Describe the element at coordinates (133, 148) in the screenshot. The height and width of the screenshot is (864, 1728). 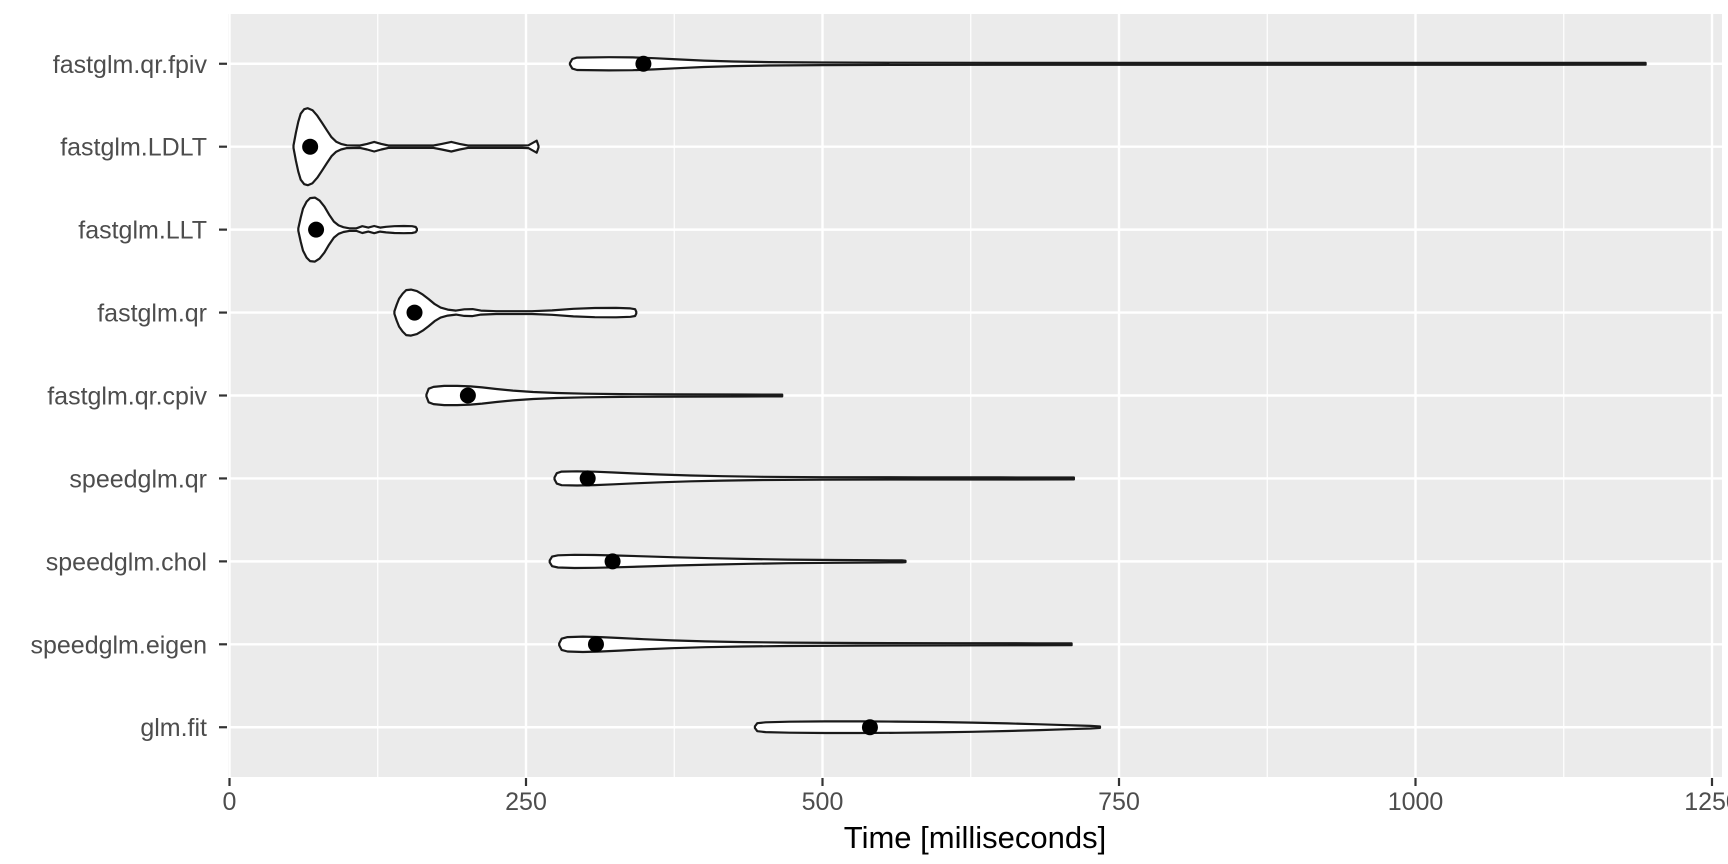
I see `y-tick-label: fastglm.LDLT` at that location.